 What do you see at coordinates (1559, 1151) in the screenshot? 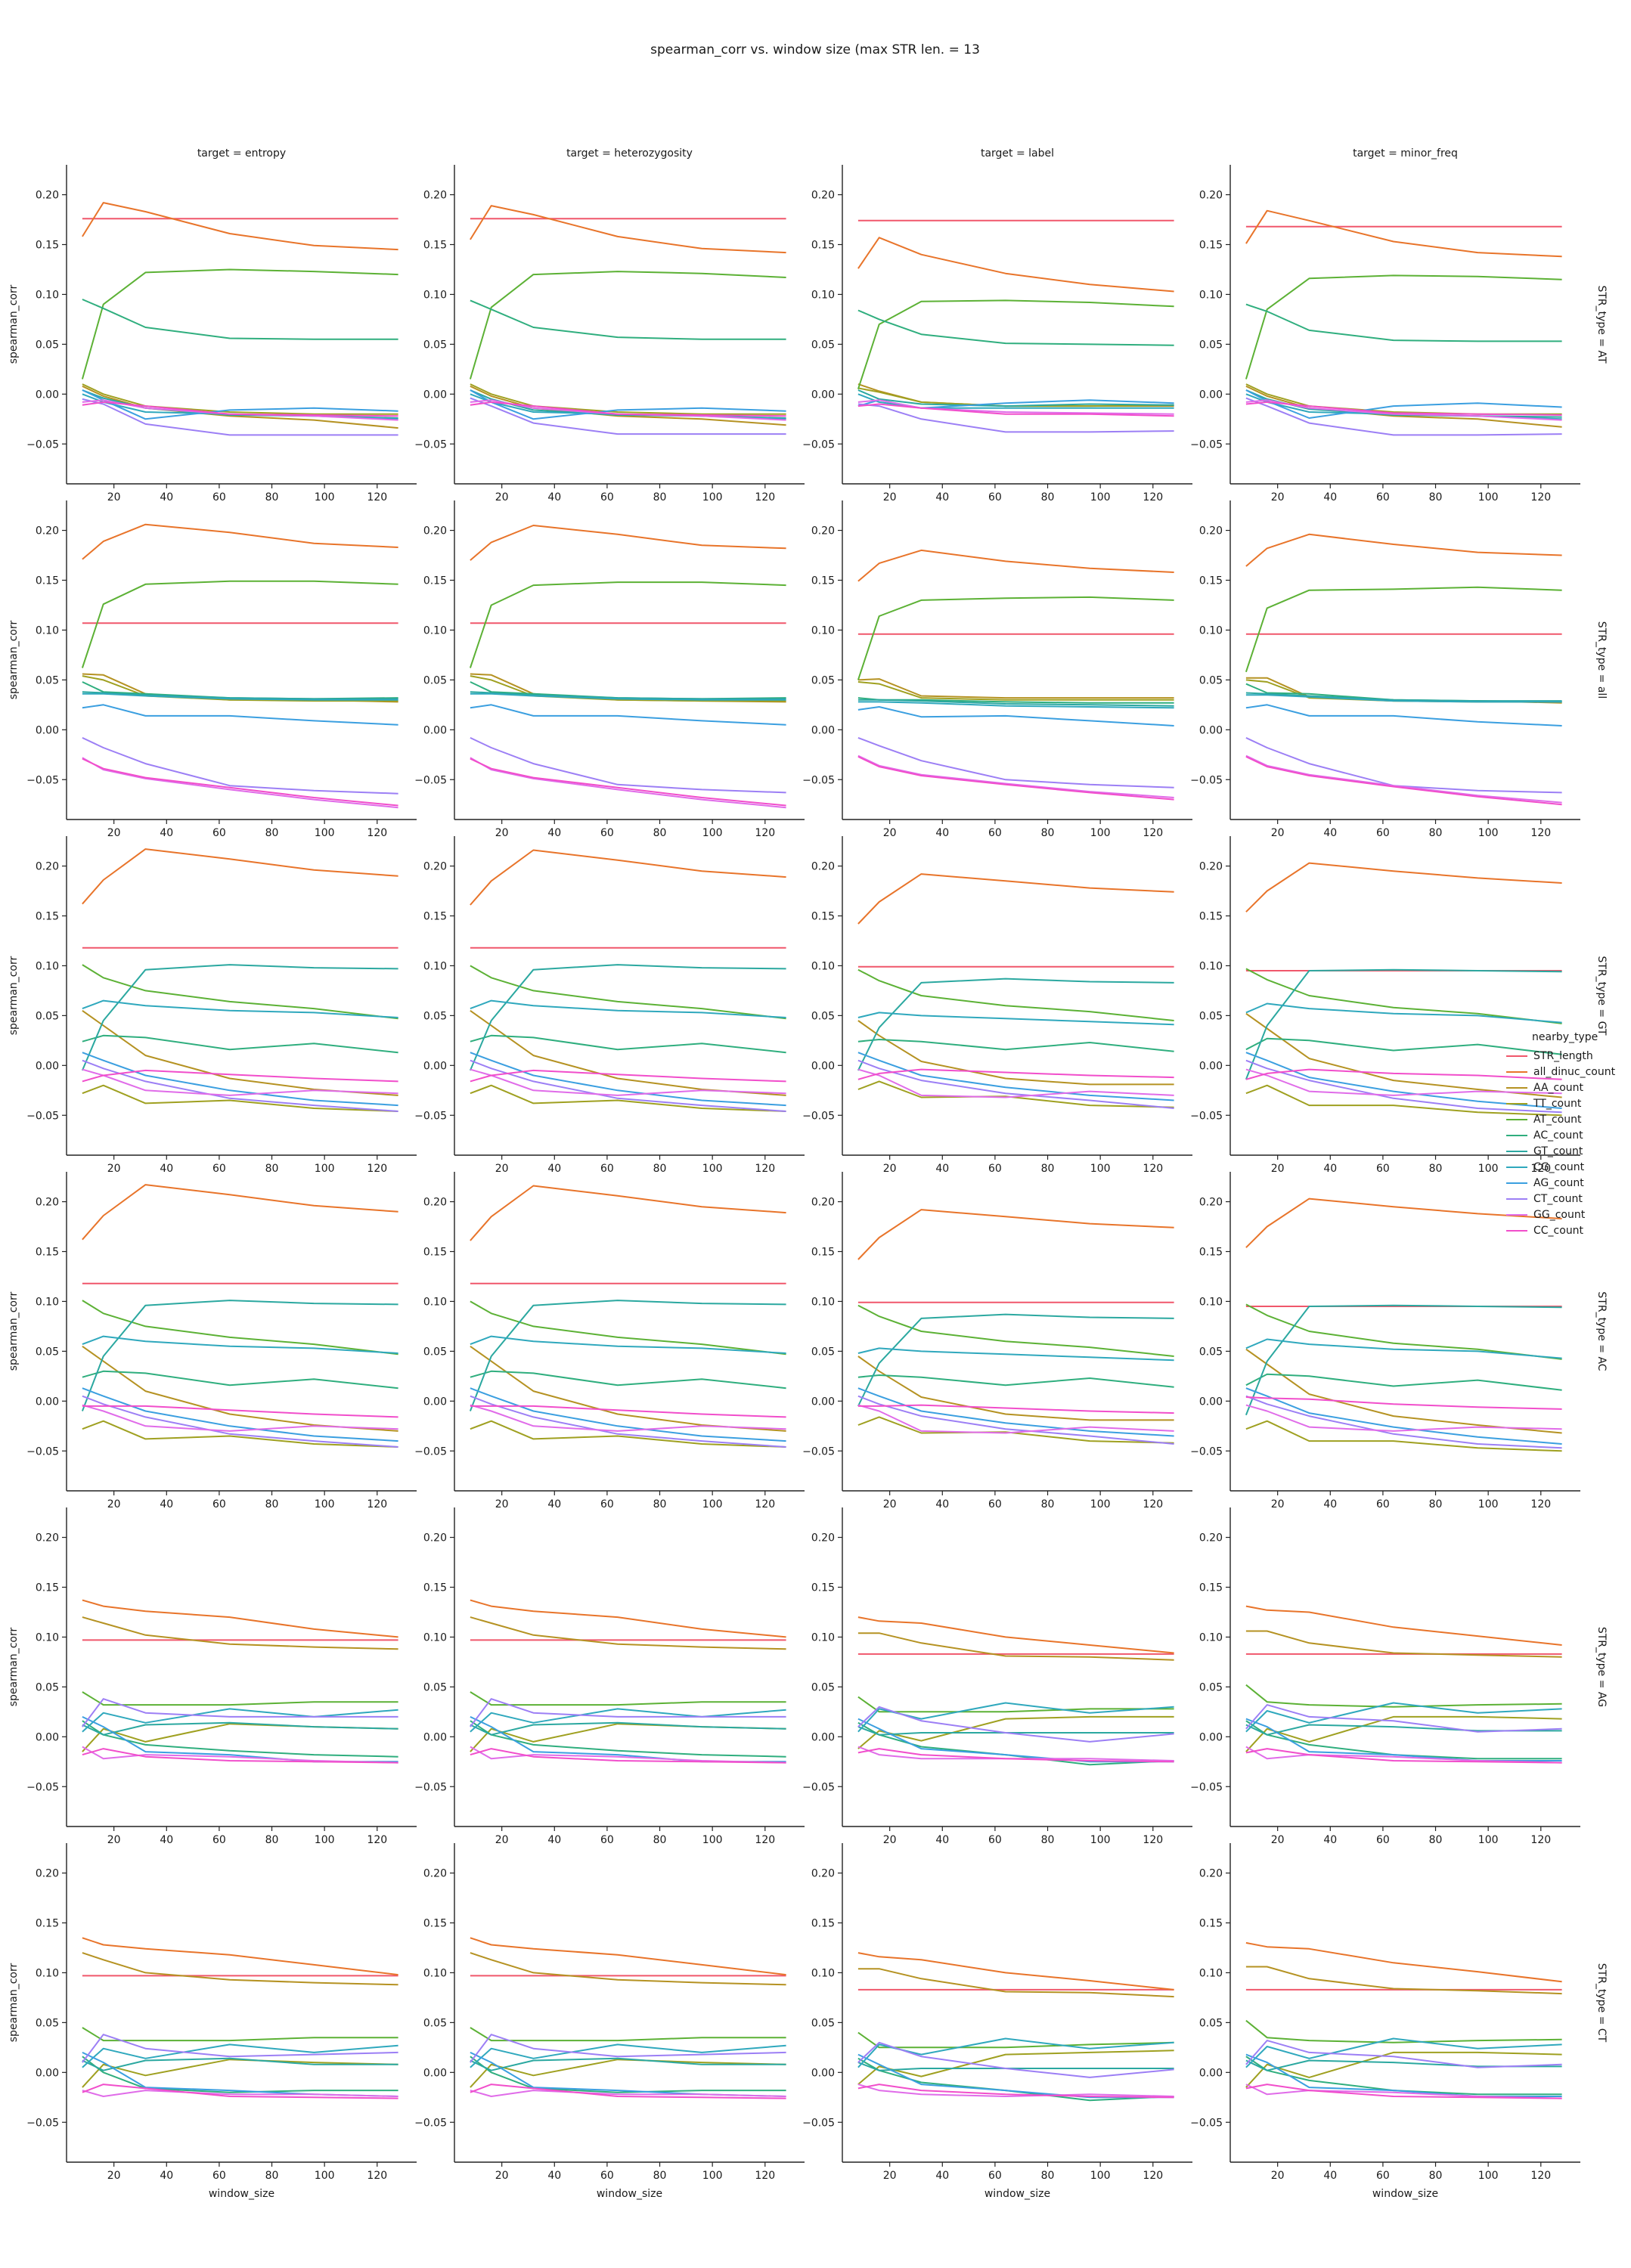
I see `legend-item: GT_count` at bounding box center [1559, 1151].